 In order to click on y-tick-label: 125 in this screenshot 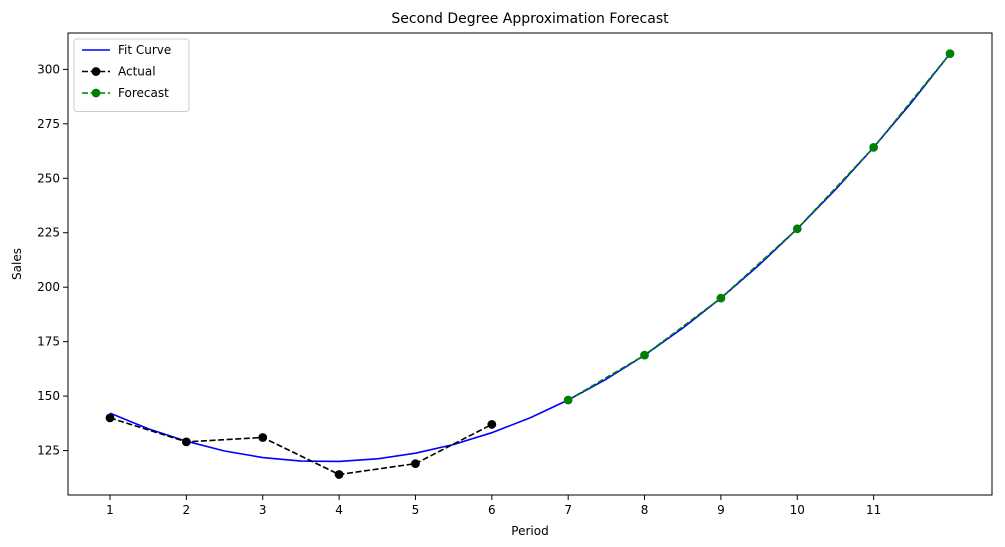, I will do `click(48, 451)`.